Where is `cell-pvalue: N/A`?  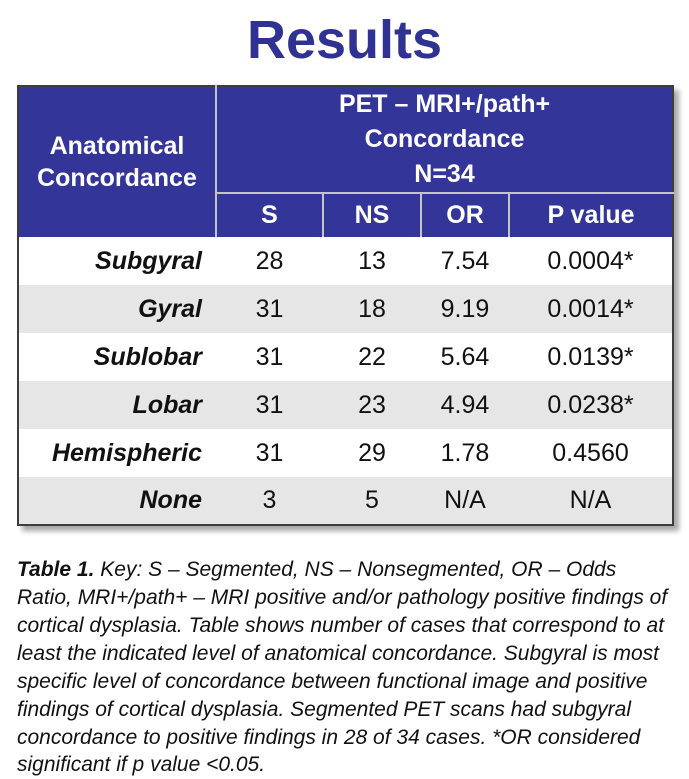
cell-pvalue: N/A is located at coordinates (590, 500).